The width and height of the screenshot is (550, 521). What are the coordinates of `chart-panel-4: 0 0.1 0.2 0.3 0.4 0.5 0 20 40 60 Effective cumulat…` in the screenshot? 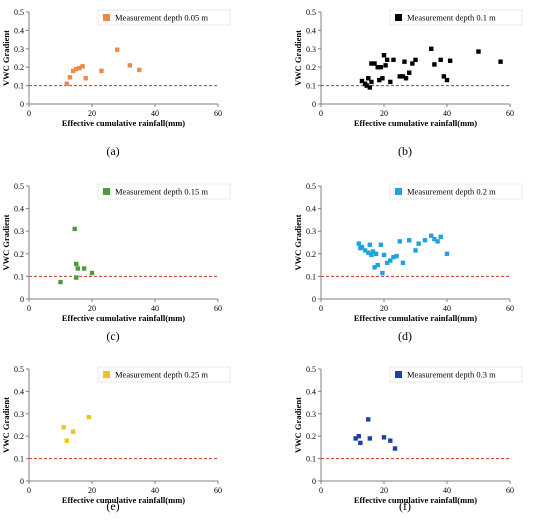 It's located at (408, 262).